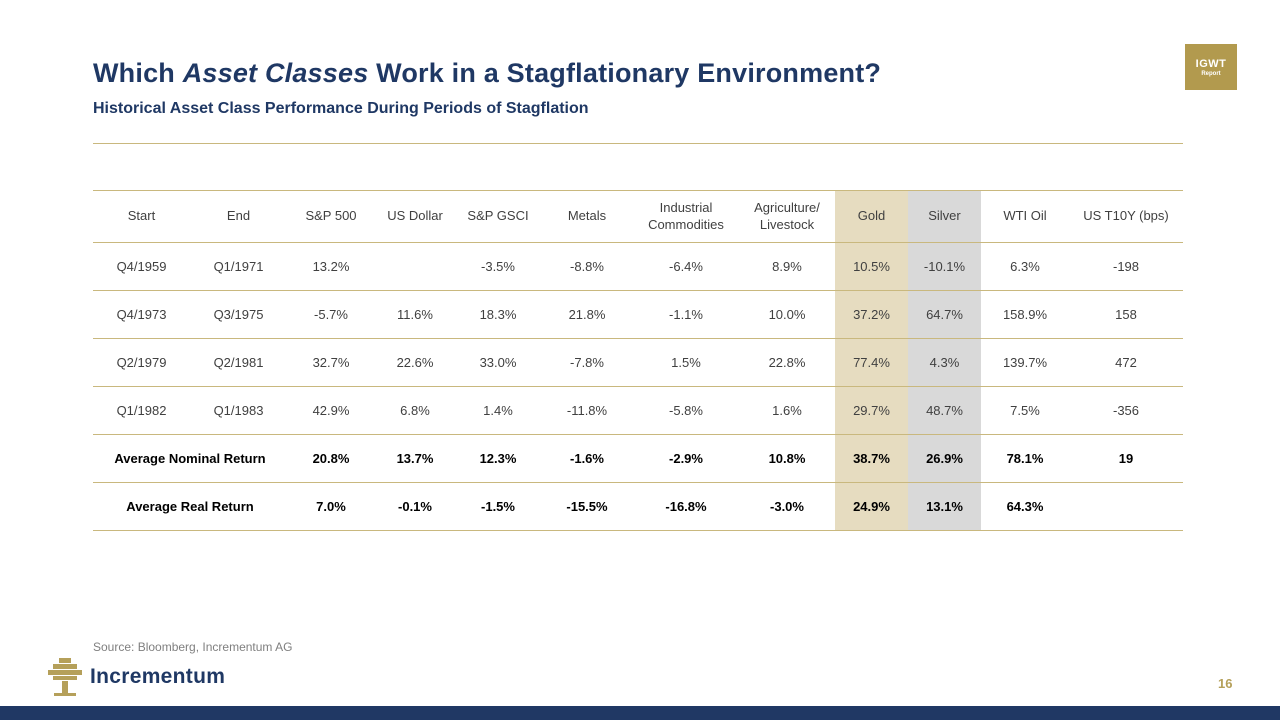 The height and width of the screenshot is (720, 1280). Describe the element at coordinates (640, 713) in the screenshot. I see `bottom-bar` at that location.